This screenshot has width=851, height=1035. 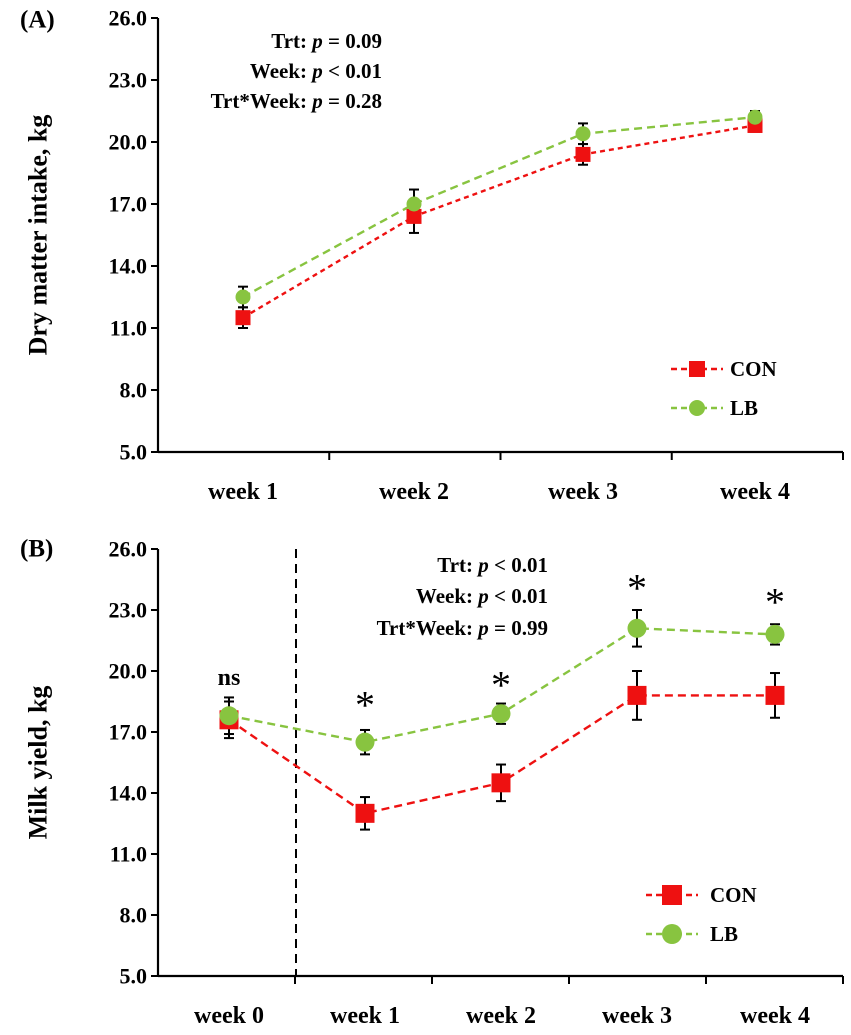 What do you see at coordinates (37, 20) in the screenshot?
I see `panel-label: (A)` at bounding box center [37, 20].